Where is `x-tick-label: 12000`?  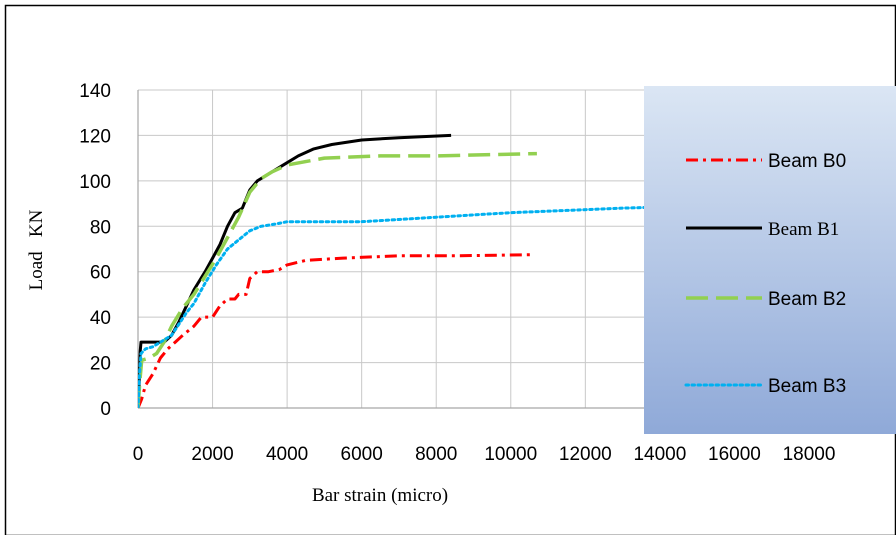
x-tick-label: 12000 is located at coordinates (585, 454).